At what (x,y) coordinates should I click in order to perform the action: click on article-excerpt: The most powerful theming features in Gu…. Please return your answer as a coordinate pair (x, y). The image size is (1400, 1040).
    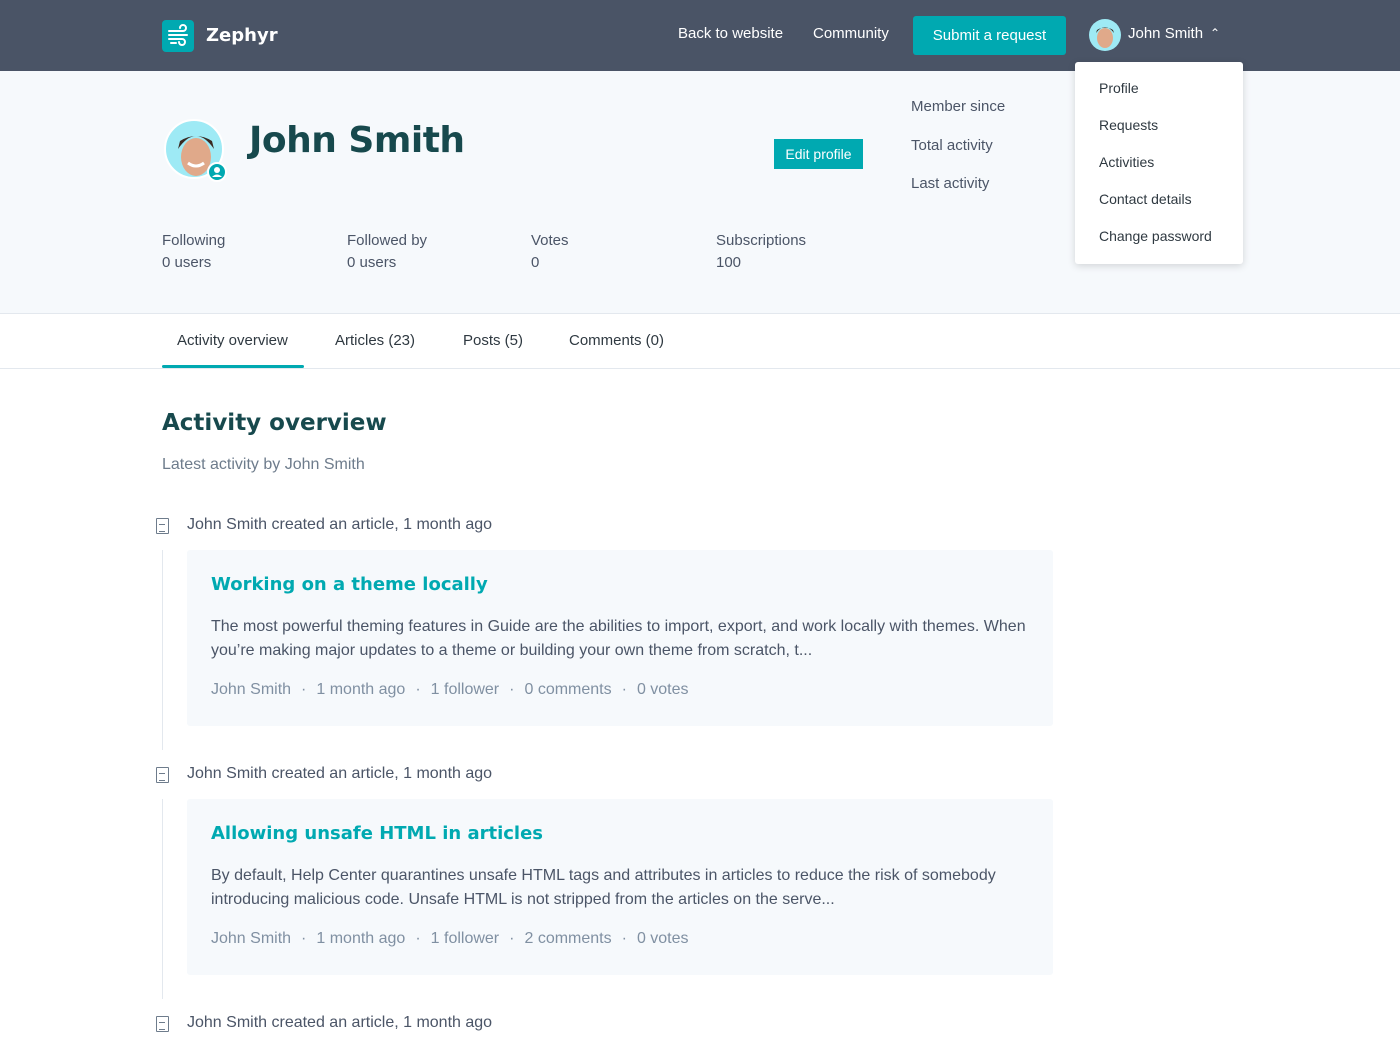
    Looking at the image, I should click on (618, 638).